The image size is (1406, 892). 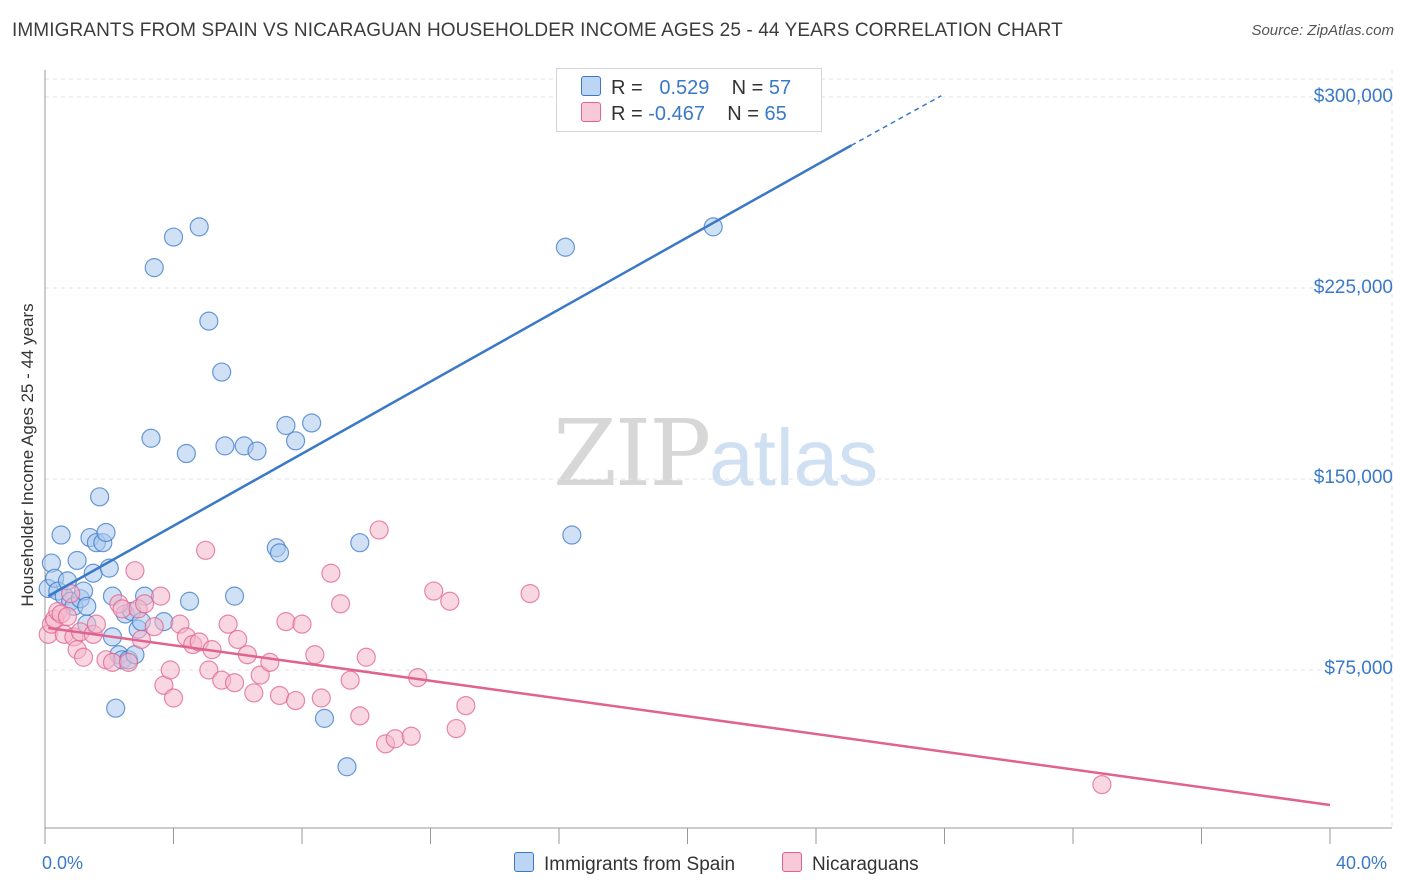 What do you see at coordinates (63, 863) in the screenshot?
I see `x-tick-label: 0.0%` at bounding box center [63, 863].